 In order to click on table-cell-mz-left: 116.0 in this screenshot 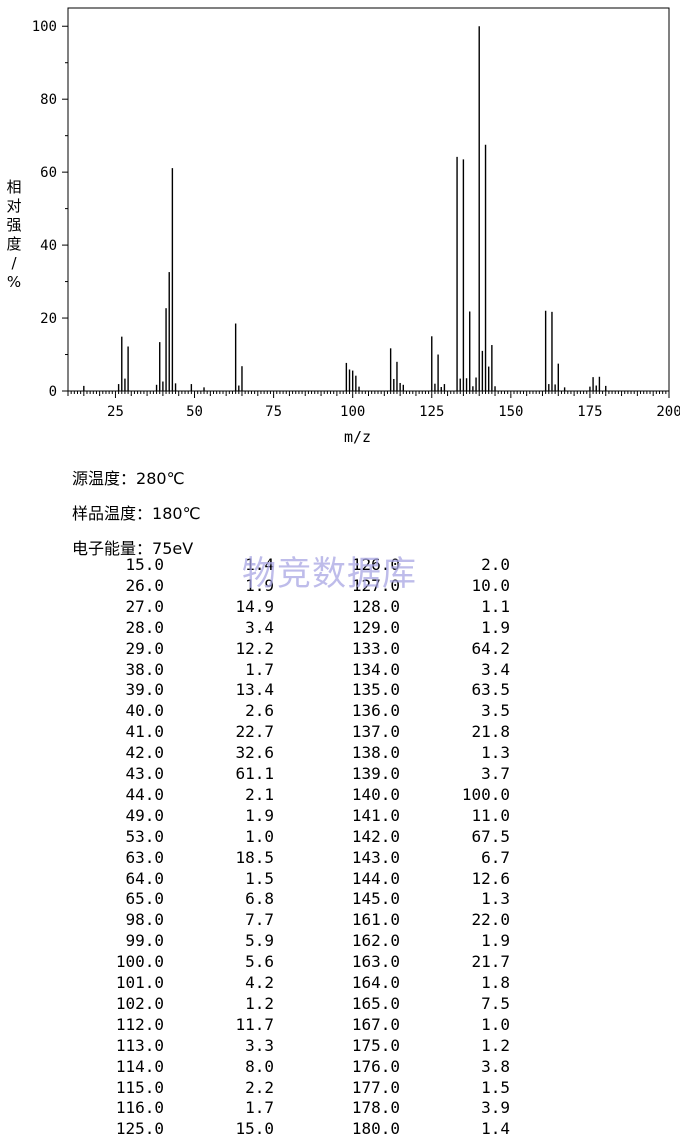, I will do `click(139, 1108)`.